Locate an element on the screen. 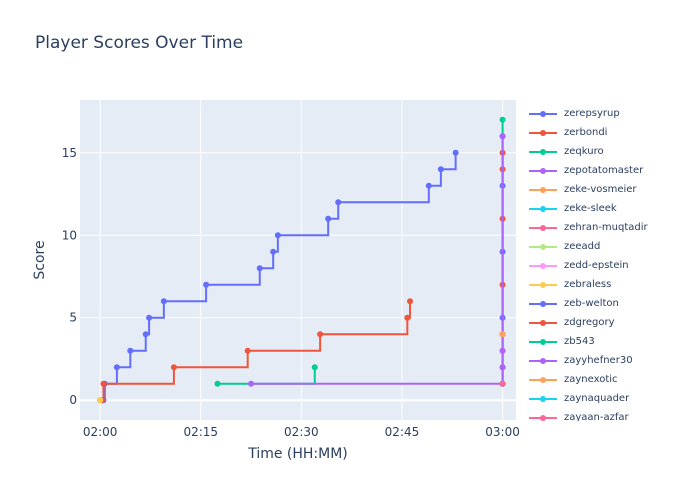 This screenshot has width=700, height=500. series-zebraless is located at coordinates (100, 400).